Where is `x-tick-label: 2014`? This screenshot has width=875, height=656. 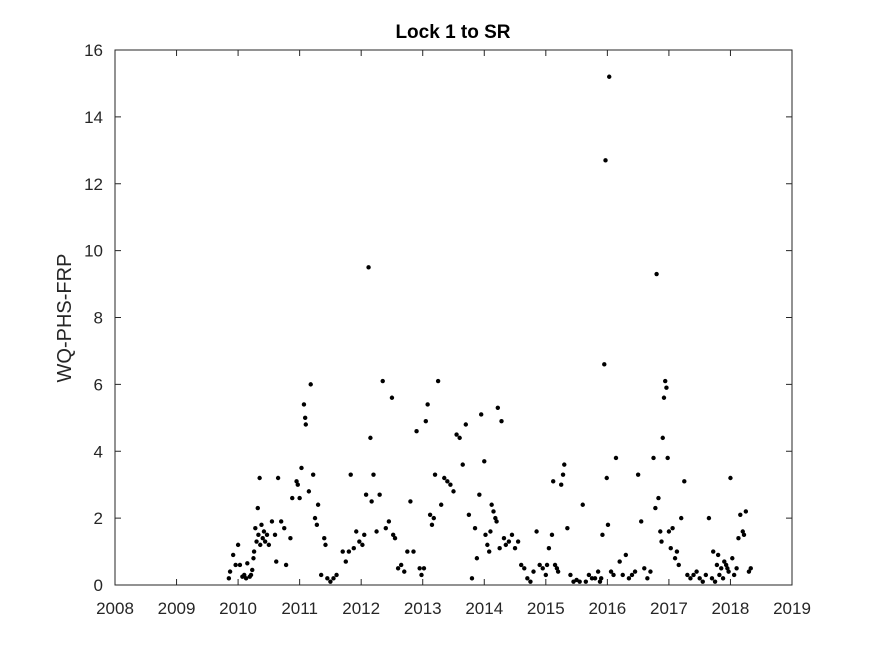
x-tick-label: 2014 is located at coordinates (484, 608).